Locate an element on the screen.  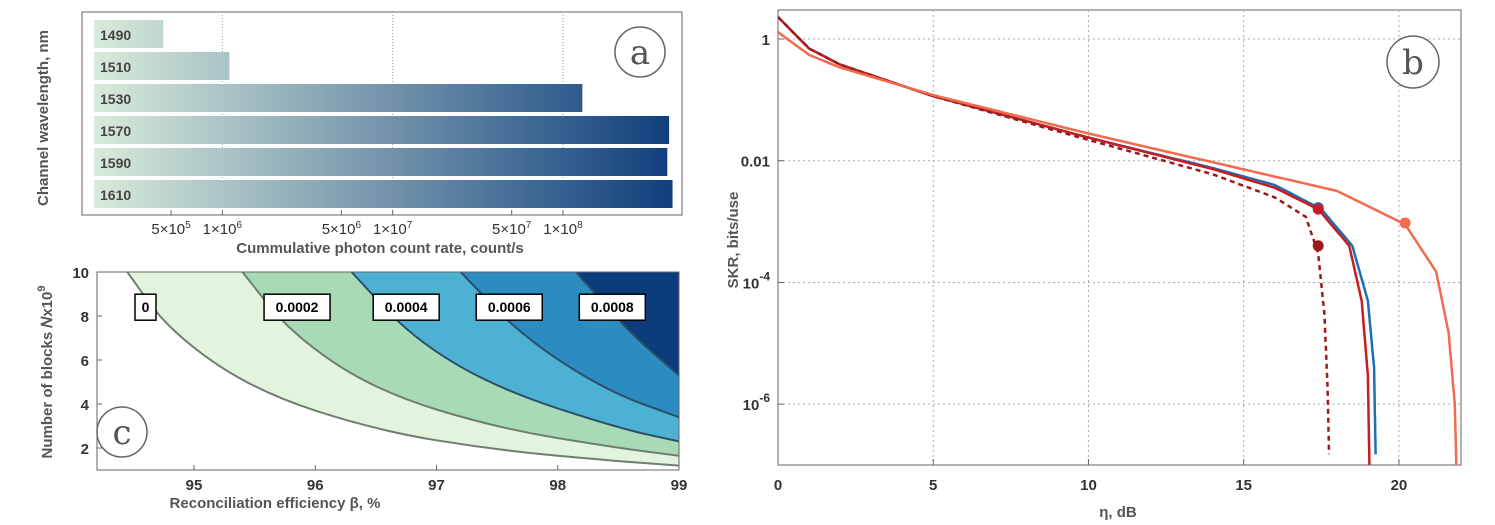
panel-a-badge is located at coordinates (640, 52).